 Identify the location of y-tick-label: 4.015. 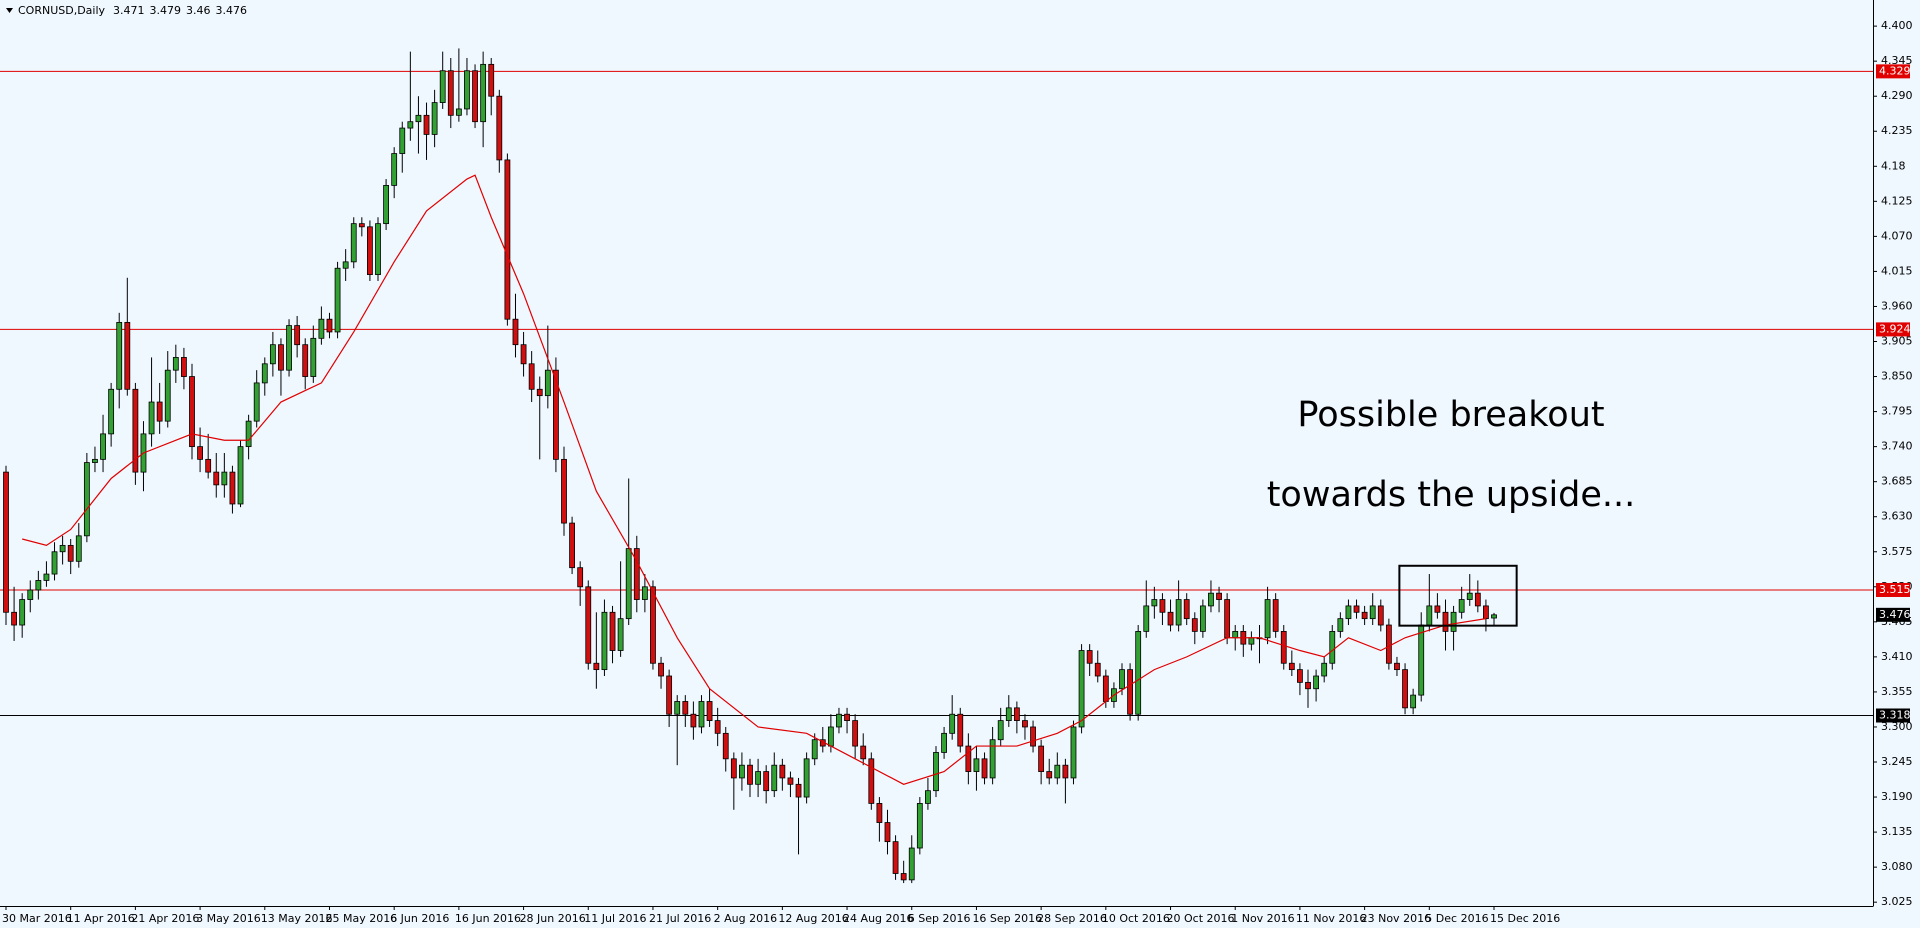
(1897, 270).